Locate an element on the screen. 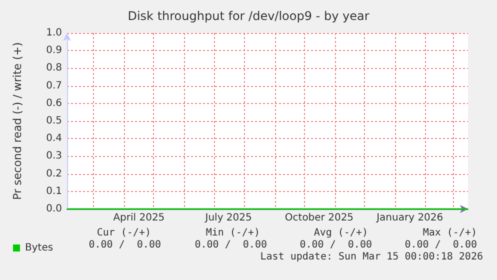 The width and height of the screenshot is (497, 280). text: Last update: Sun Mar 15 00:00:18 2026 is located at coordinates (371, 257).